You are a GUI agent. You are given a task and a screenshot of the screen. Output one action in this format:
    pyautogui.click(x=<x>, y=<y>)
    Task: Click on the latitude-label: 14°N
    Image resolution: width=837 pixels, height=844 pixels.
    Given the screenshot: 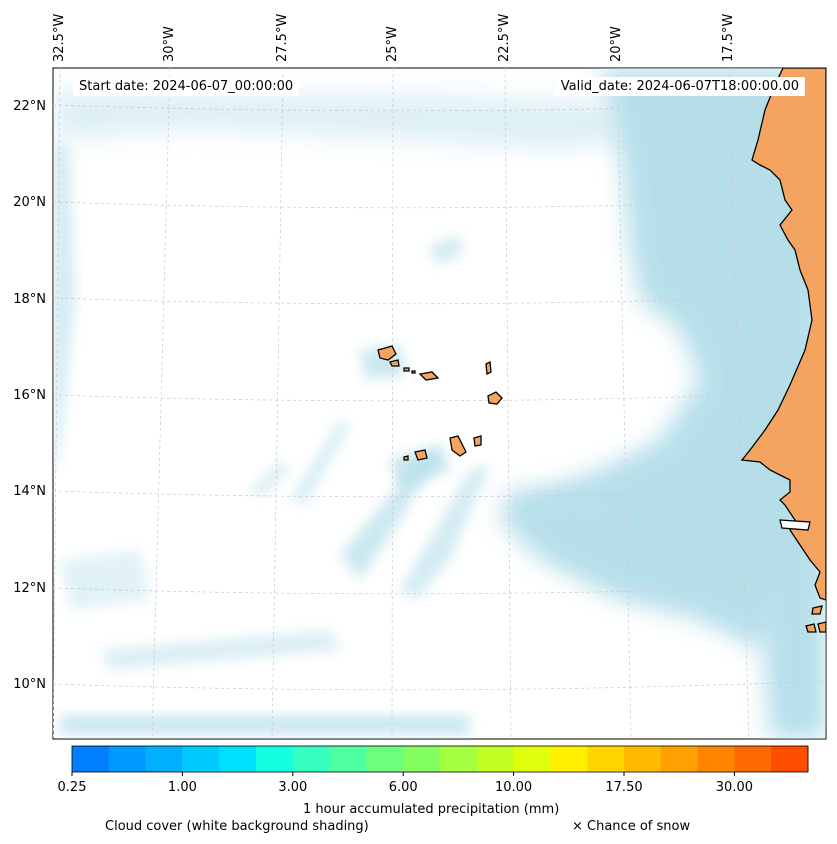 What is the action you would take?
    pyautogui.click(x=29, y=491)
    